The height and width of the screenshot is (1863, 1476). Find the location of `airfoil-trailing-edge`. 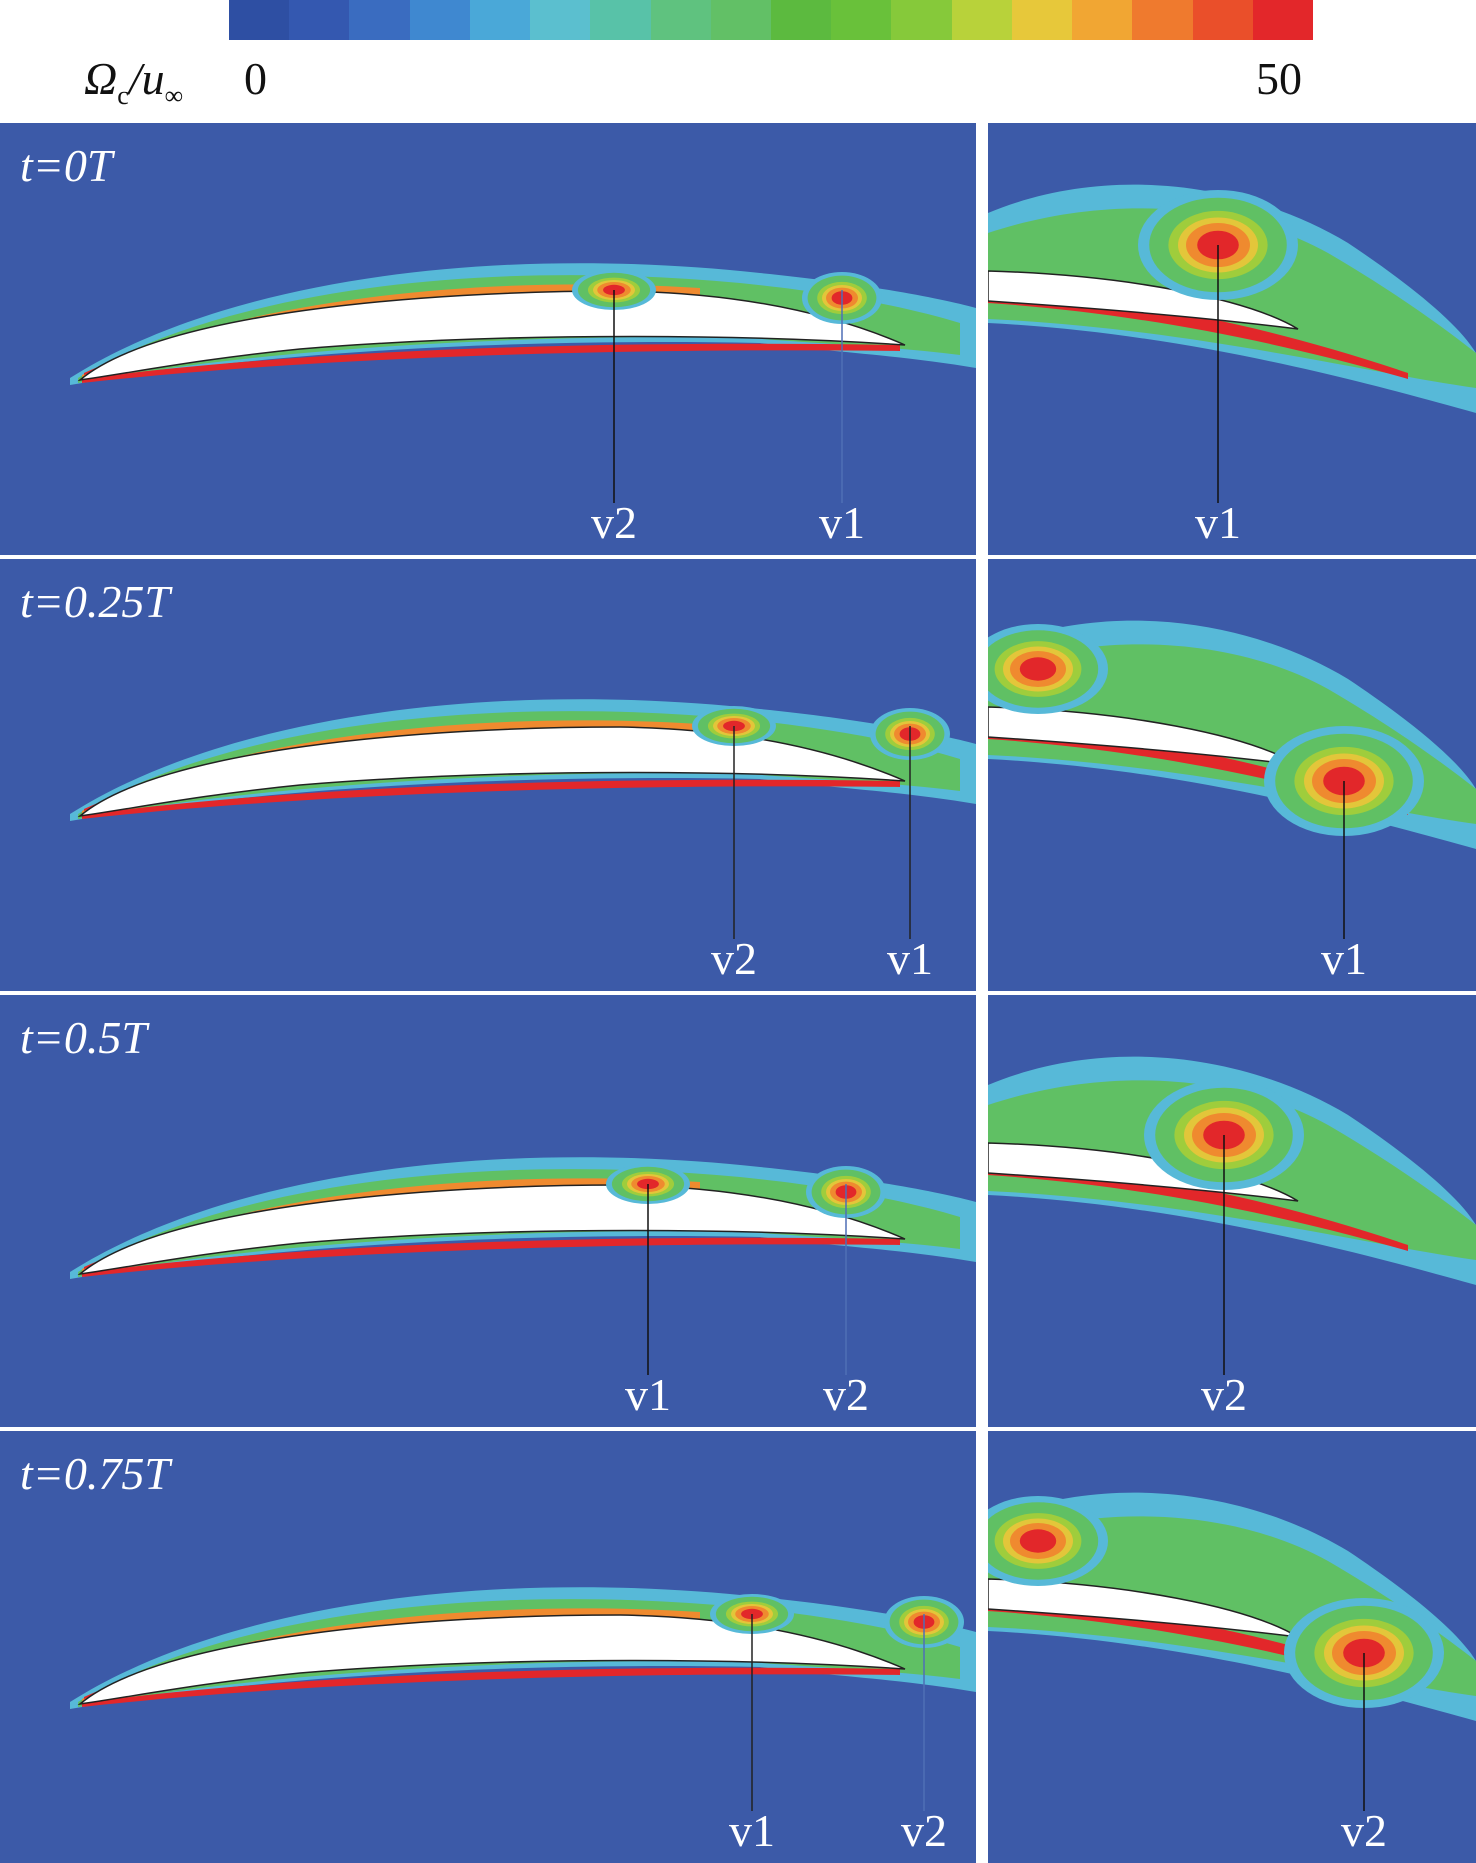

airfoil-trailing-edge is located at coordinates (1143, 300).